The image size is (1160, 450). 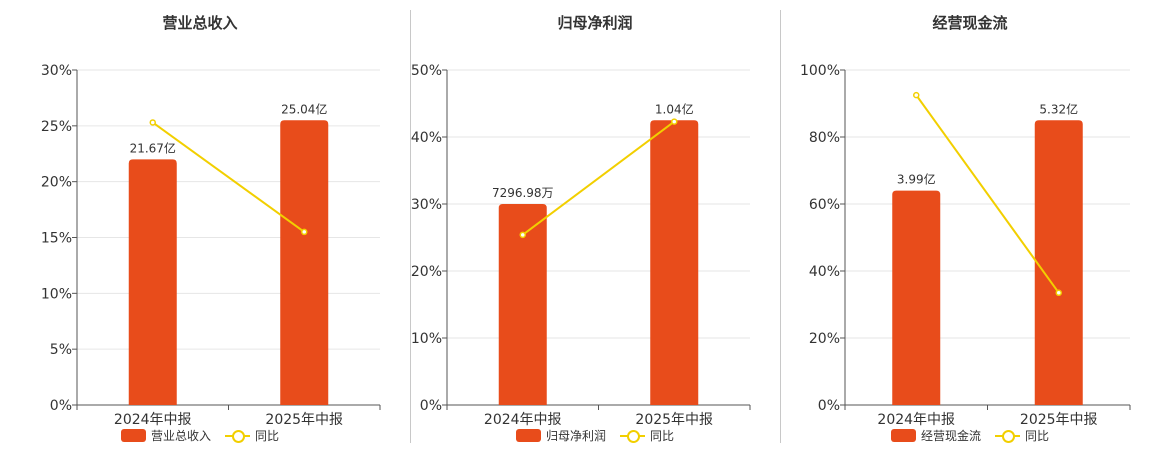 I want to click on legend-item-bar: 归母净利润, so click(x=560, y=435).